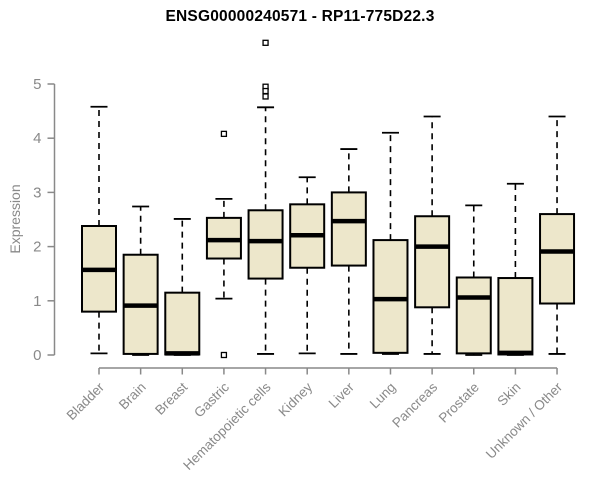 The image size is (600, 500). What do you see at coordinates (44, 220) in the screenshot?
I see `y-axis: 0 1 2 3 4 5` at bounding box center [44, 220].